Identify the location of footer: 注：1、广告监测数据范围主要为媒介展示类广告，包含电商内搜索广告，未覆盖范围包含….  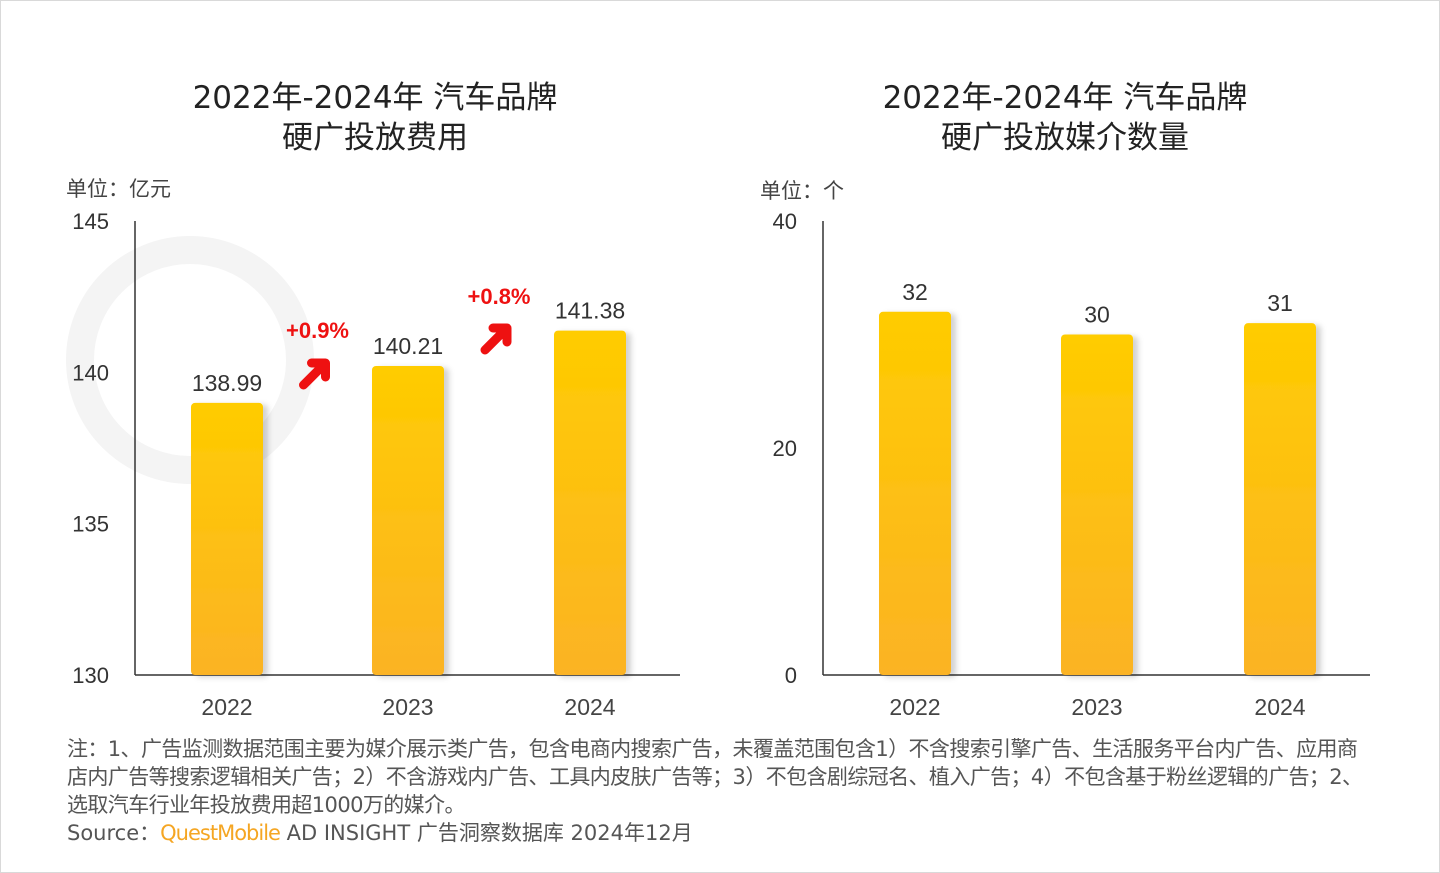
(722, 791).